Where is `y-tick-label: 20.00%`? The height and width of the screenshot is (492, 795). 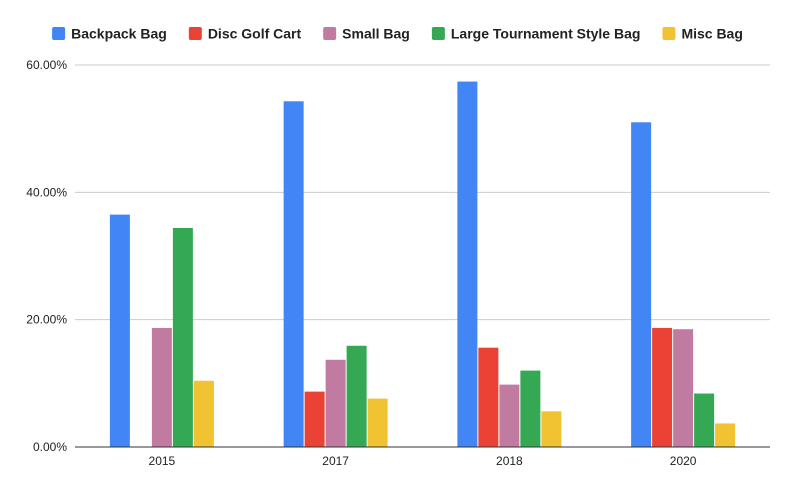 y-tick-label: 20.00% is located at coordinates (46, 320).